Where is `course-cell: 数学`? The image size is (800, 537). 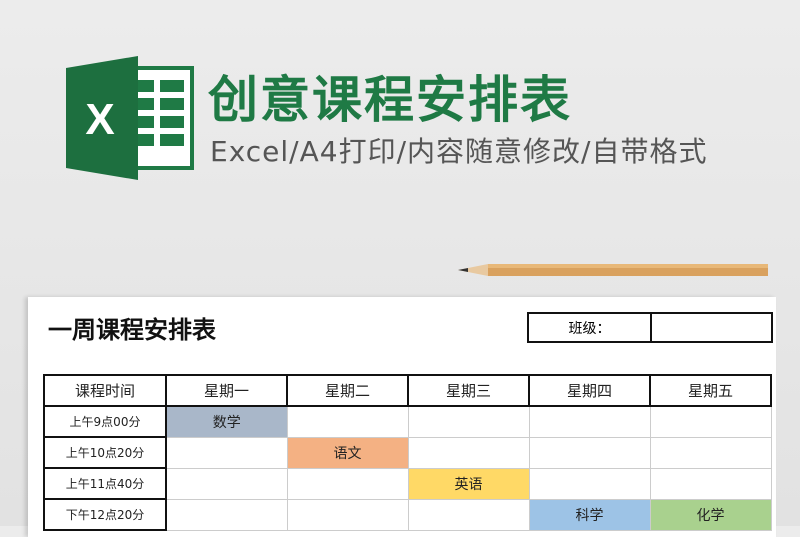
course-cell: 数学 is located at coordinates (226, 421).